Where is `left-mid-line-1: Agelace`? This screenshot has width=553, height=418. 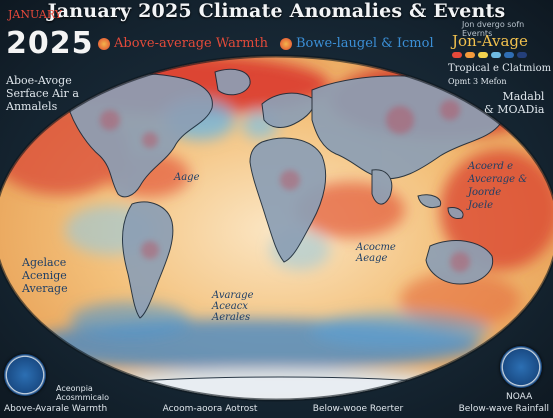
left-mid-line-1: Agelace is located at coordinates (44, 262).